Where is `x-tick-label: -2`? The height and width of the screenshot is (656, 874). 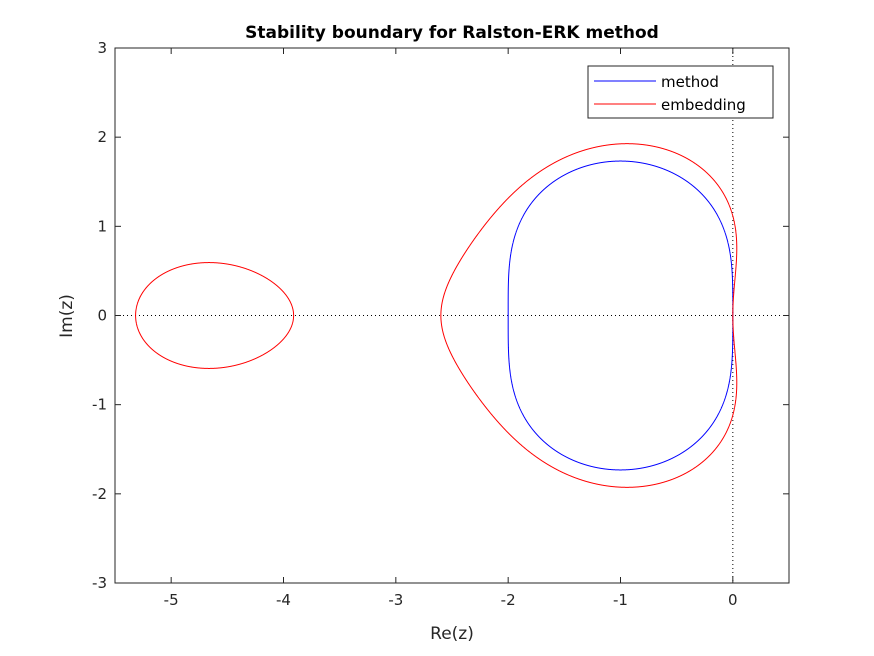
x-tick-label: -2 is located at coordinates (508, 600).